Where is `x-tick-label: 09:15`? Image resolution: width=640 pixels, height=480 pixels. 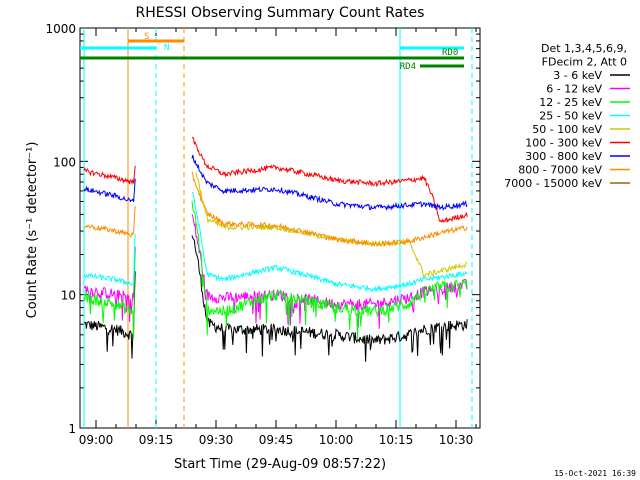 x-tick-label: 09:15 is located at coordinates (156, 440).